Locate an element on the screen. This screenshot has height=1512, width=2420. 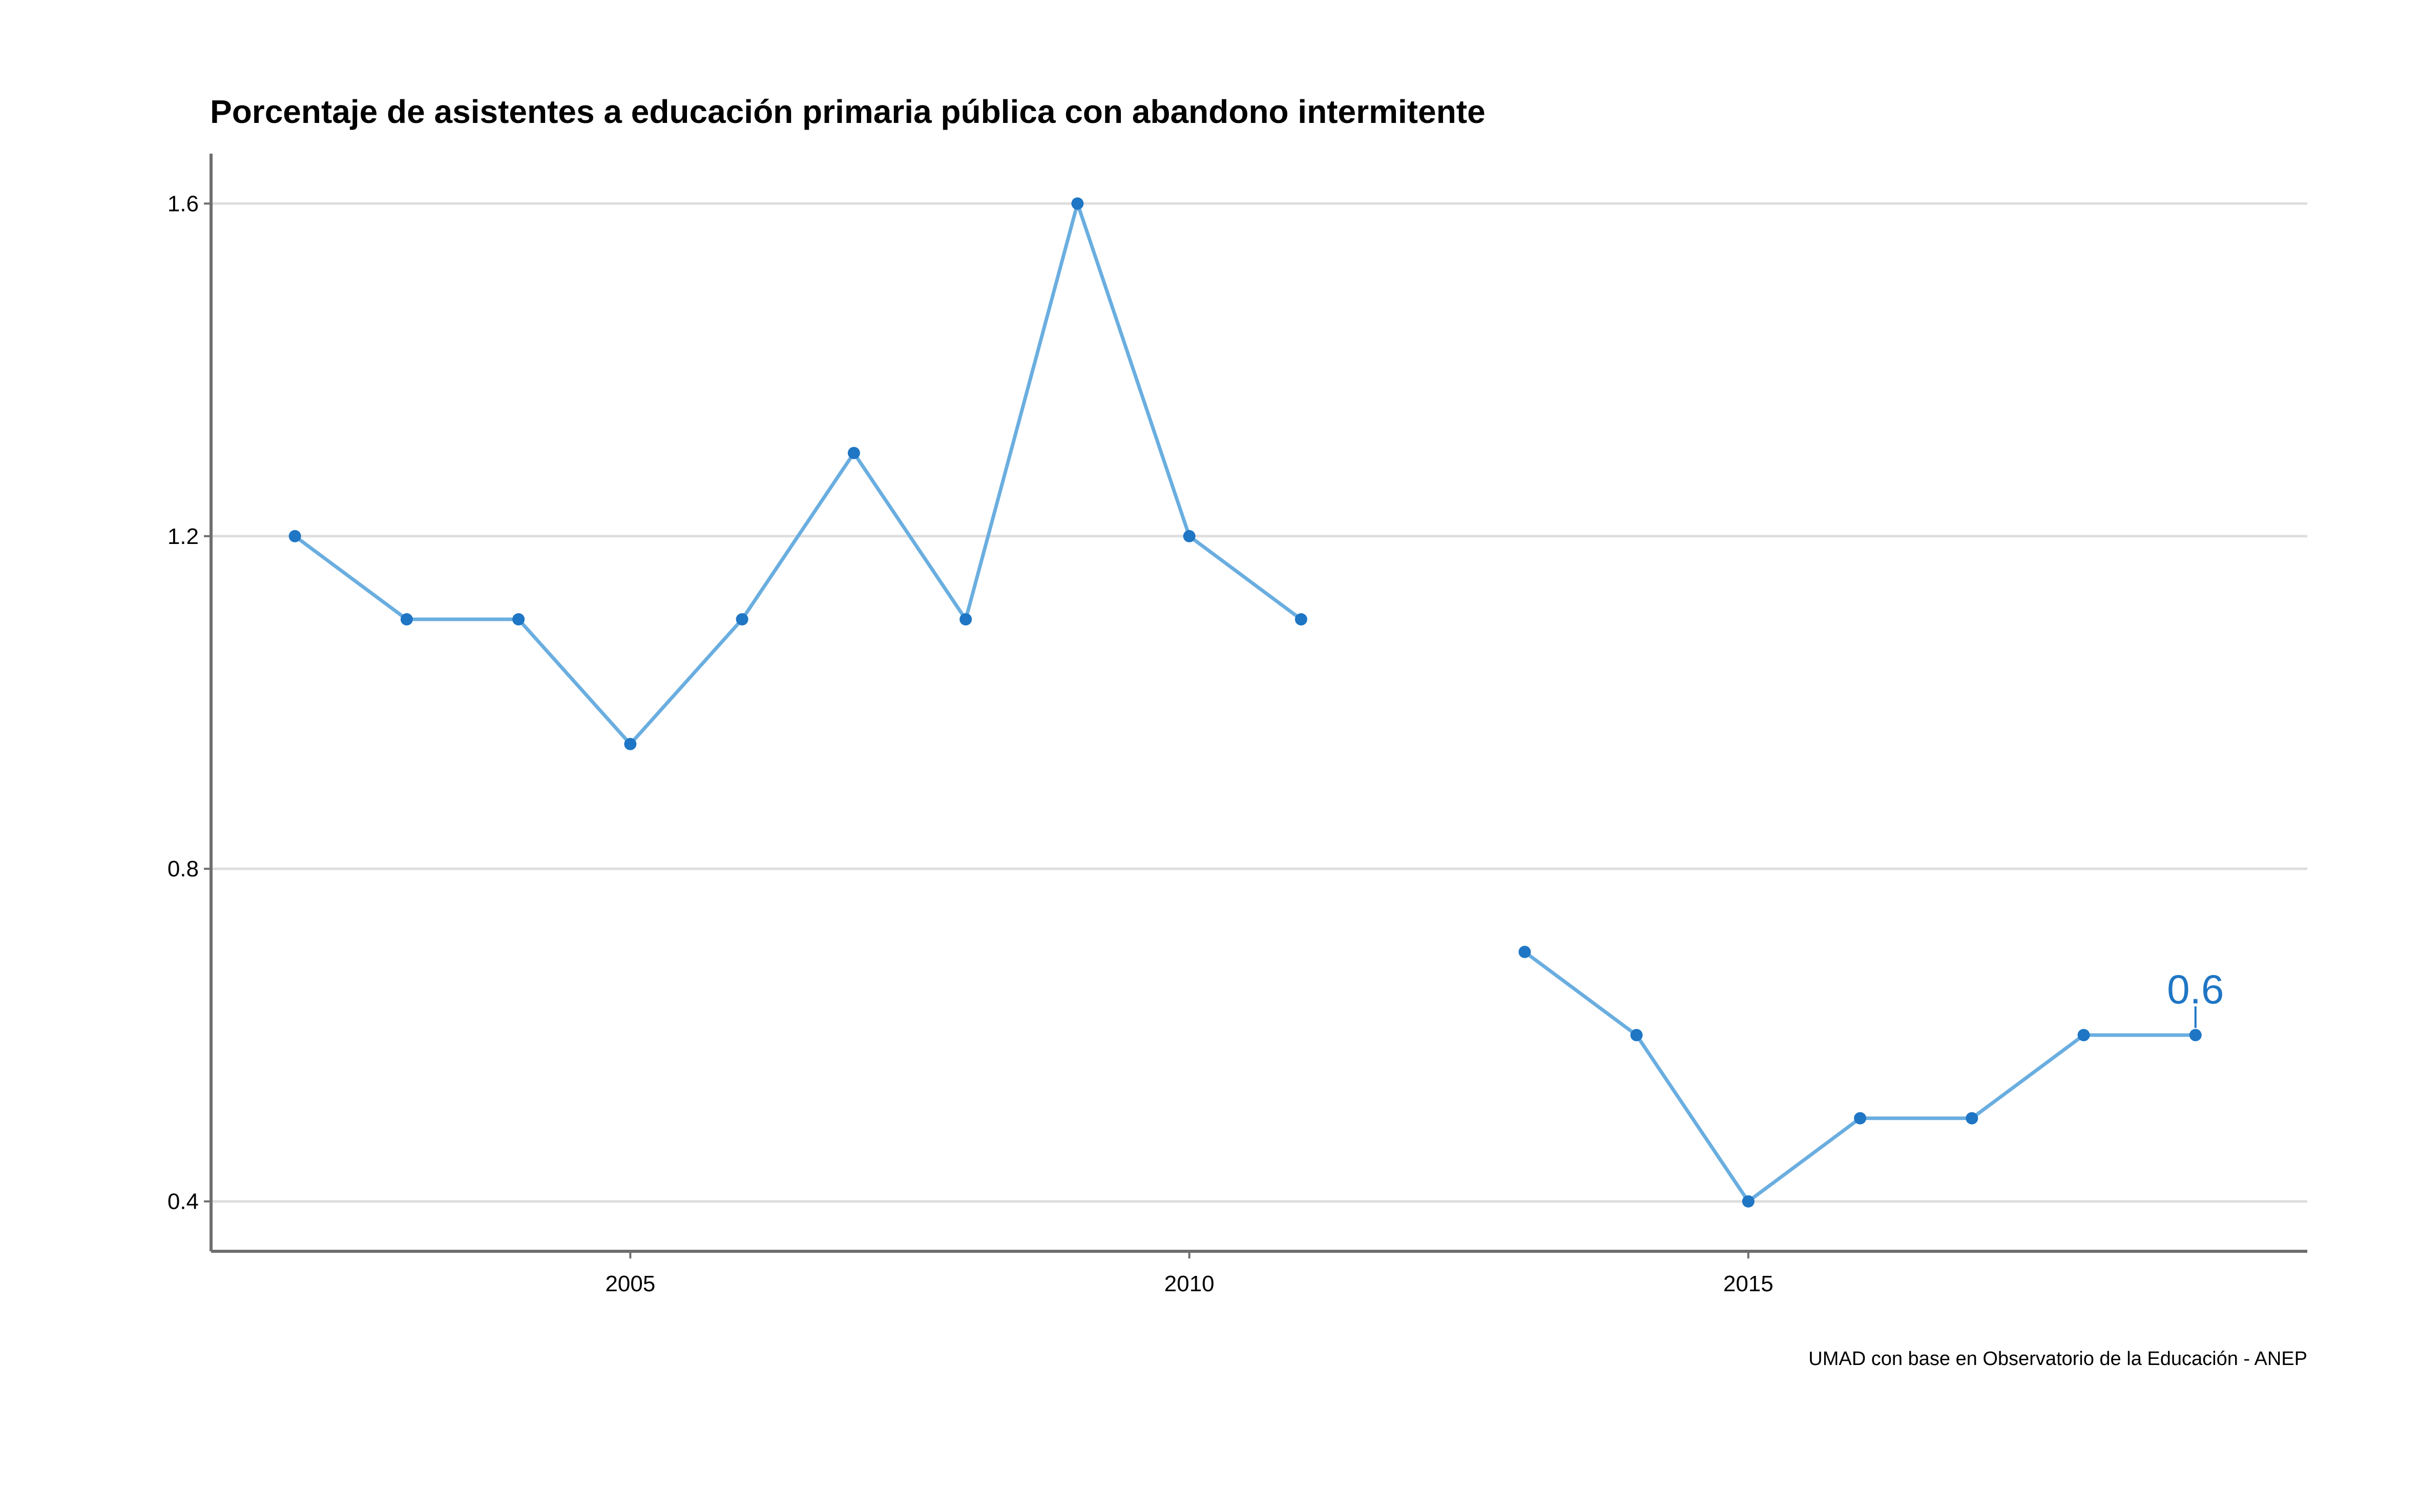
x-tick-labels: 2005 2010 2015 is located at coordinates (1189, 1283).